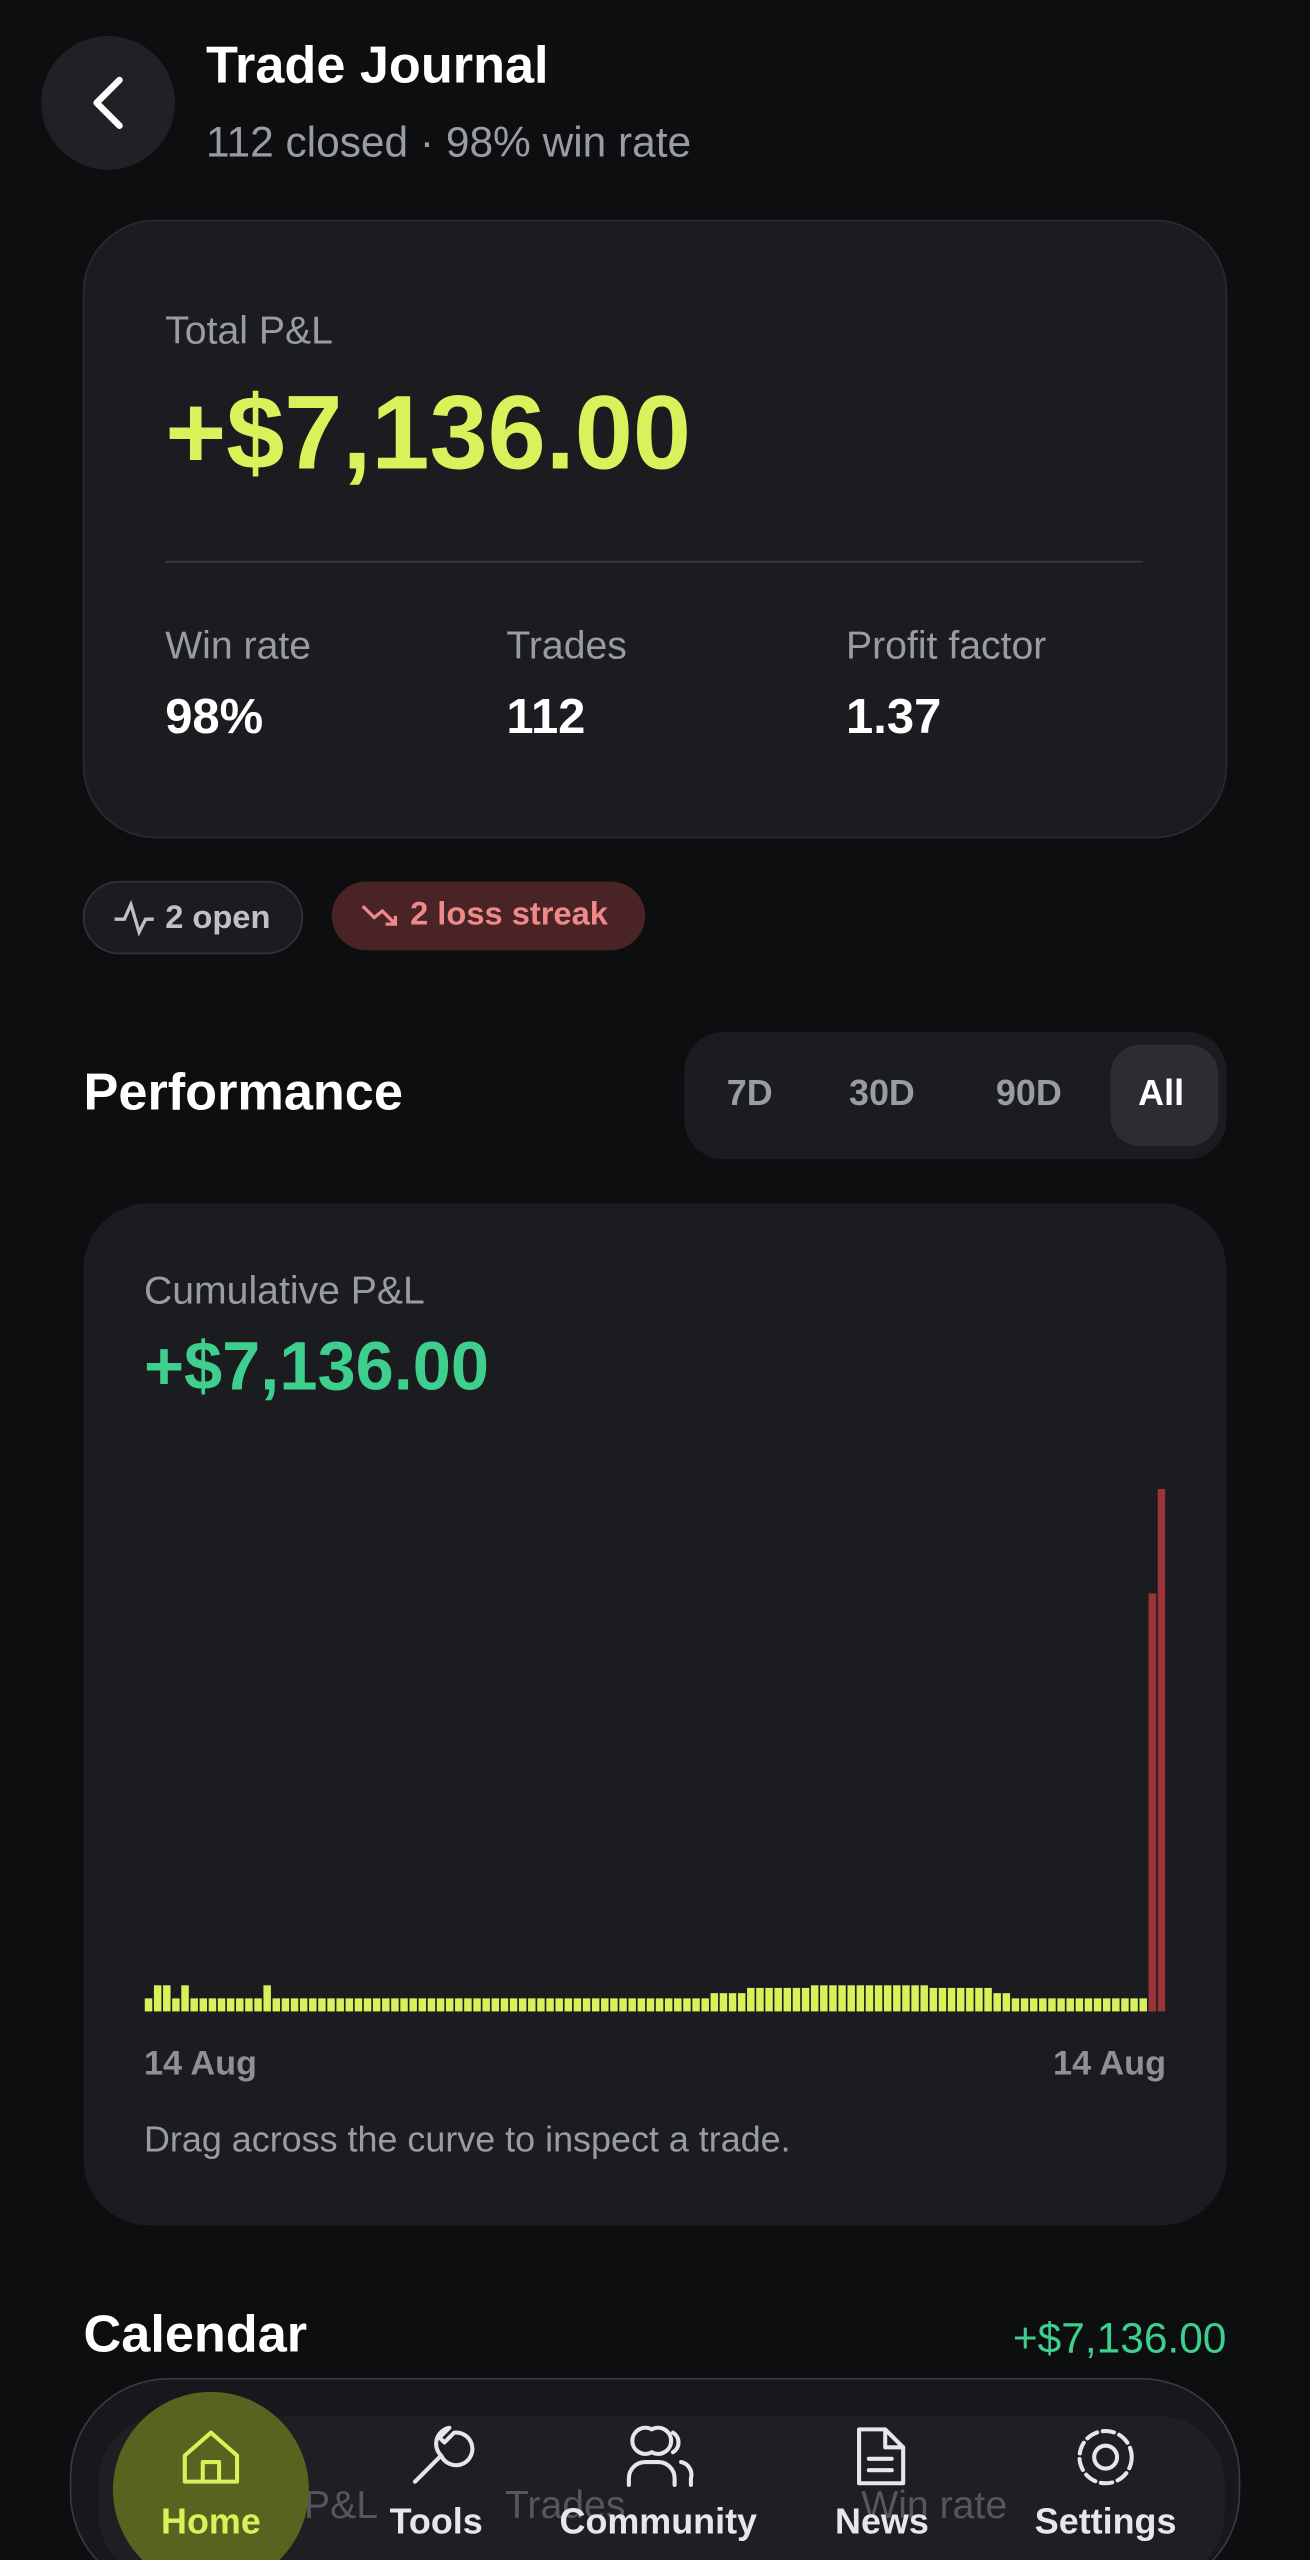 The width and height of the screenshot is (1310, 2560). What do you see at coordinates (217, 916) in the screenshot?
I see `chip-text: 2 open` at bounding box center [217, 916].